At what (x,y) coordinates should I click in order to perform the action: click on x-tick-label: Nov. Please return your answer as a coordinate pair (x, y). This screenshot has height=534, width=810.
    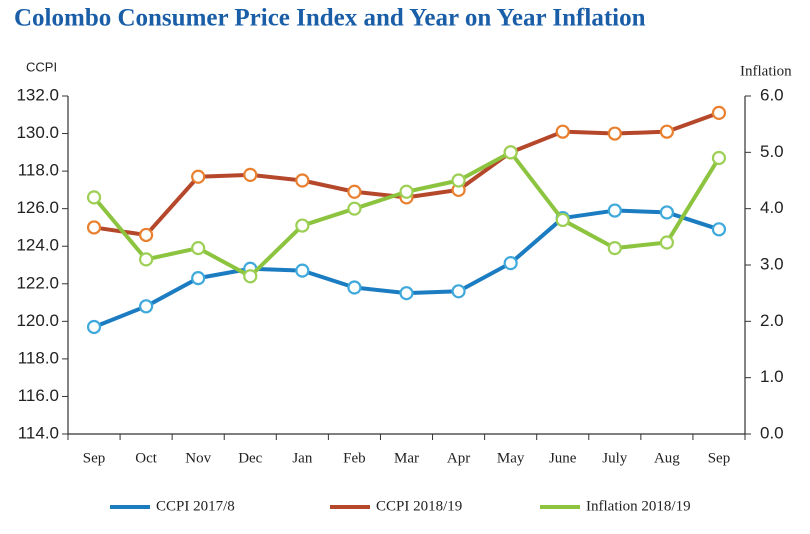
    Looking at the image, I should click on (198, 458).